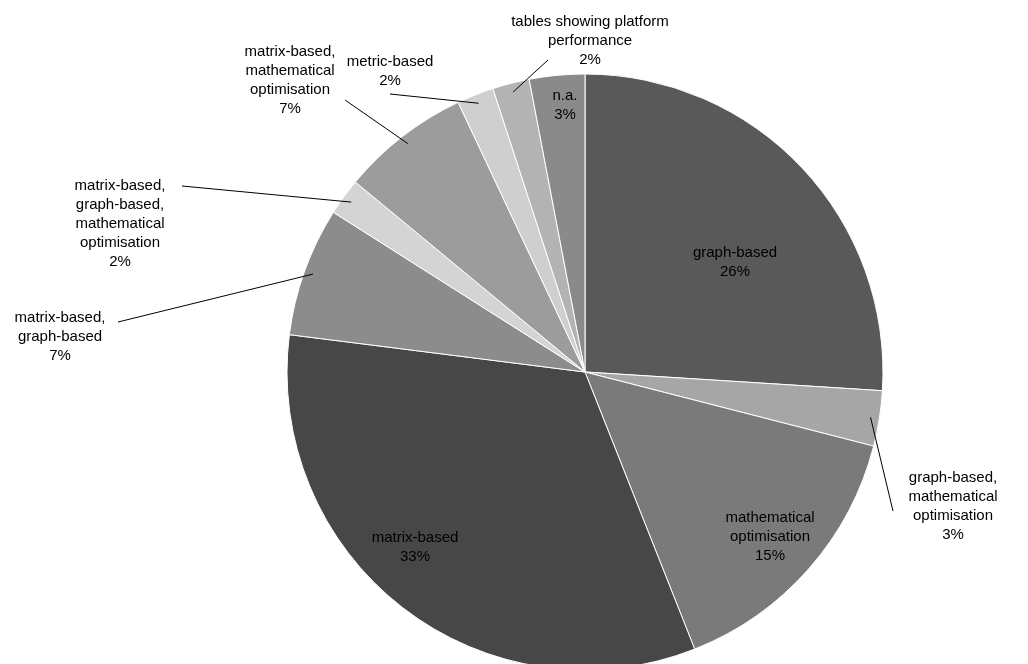 The image size is (1028, 664). What do you see at coordinates (770, 554) in the screenshot?
I see `data-label: 15%` at bounding box center [770, 554].